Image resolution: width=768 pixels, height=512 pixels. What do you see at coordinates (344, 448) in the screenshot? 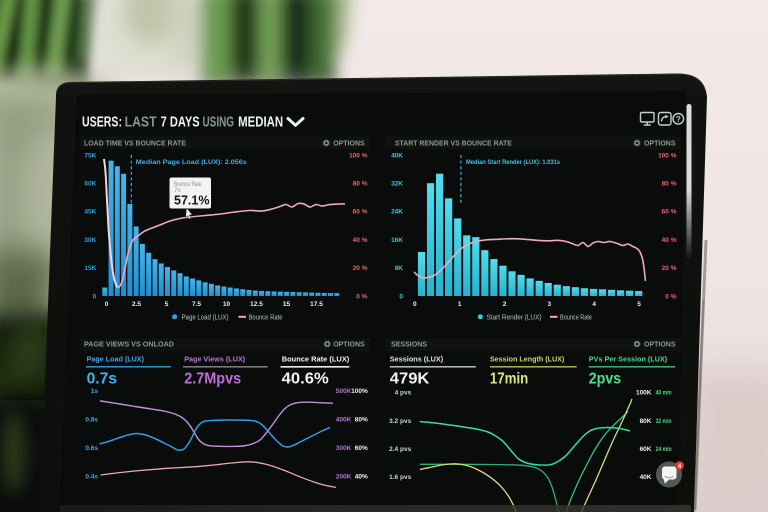
I see `svg-text: 300K` at bounding box center [344, 448].